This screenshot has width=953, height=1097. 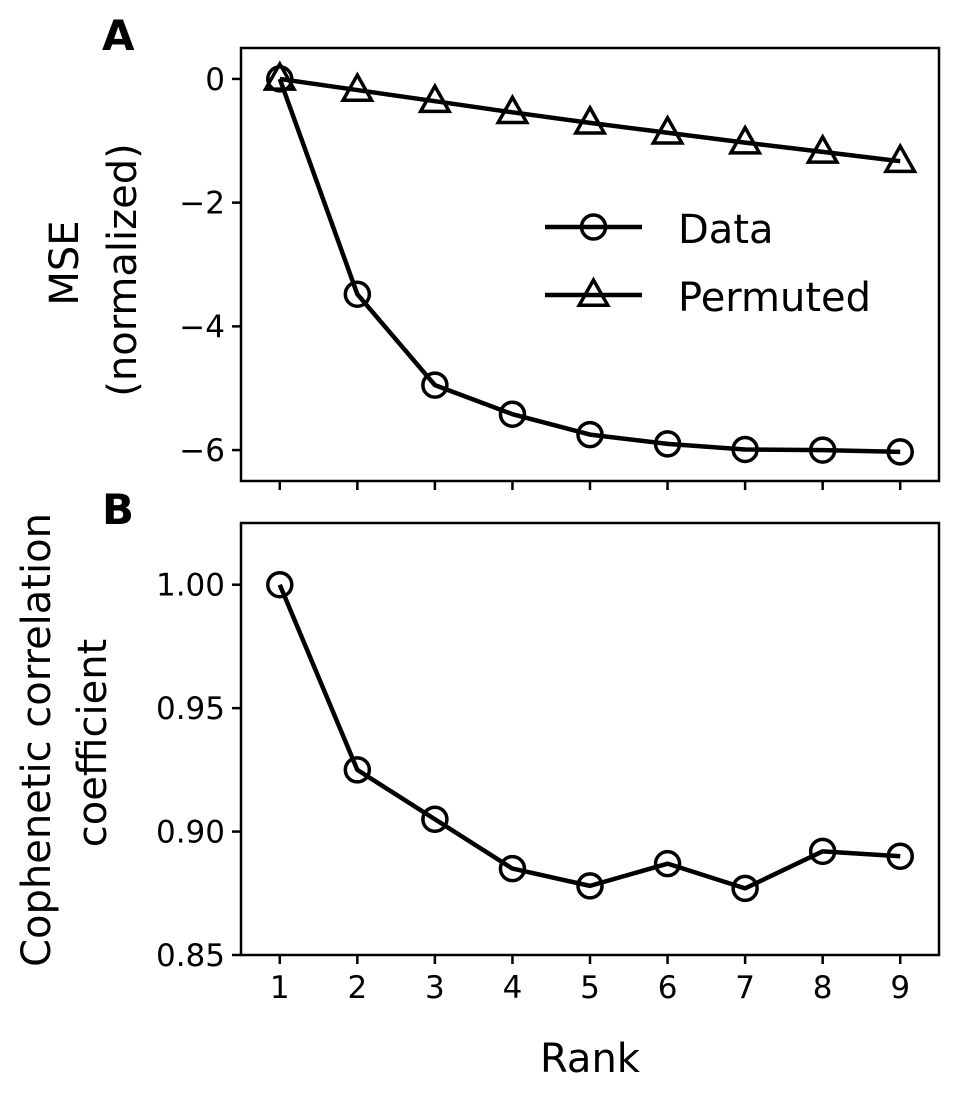 I want to click on panel-b-xlabel: Rank, so click(x=590, y=1059).